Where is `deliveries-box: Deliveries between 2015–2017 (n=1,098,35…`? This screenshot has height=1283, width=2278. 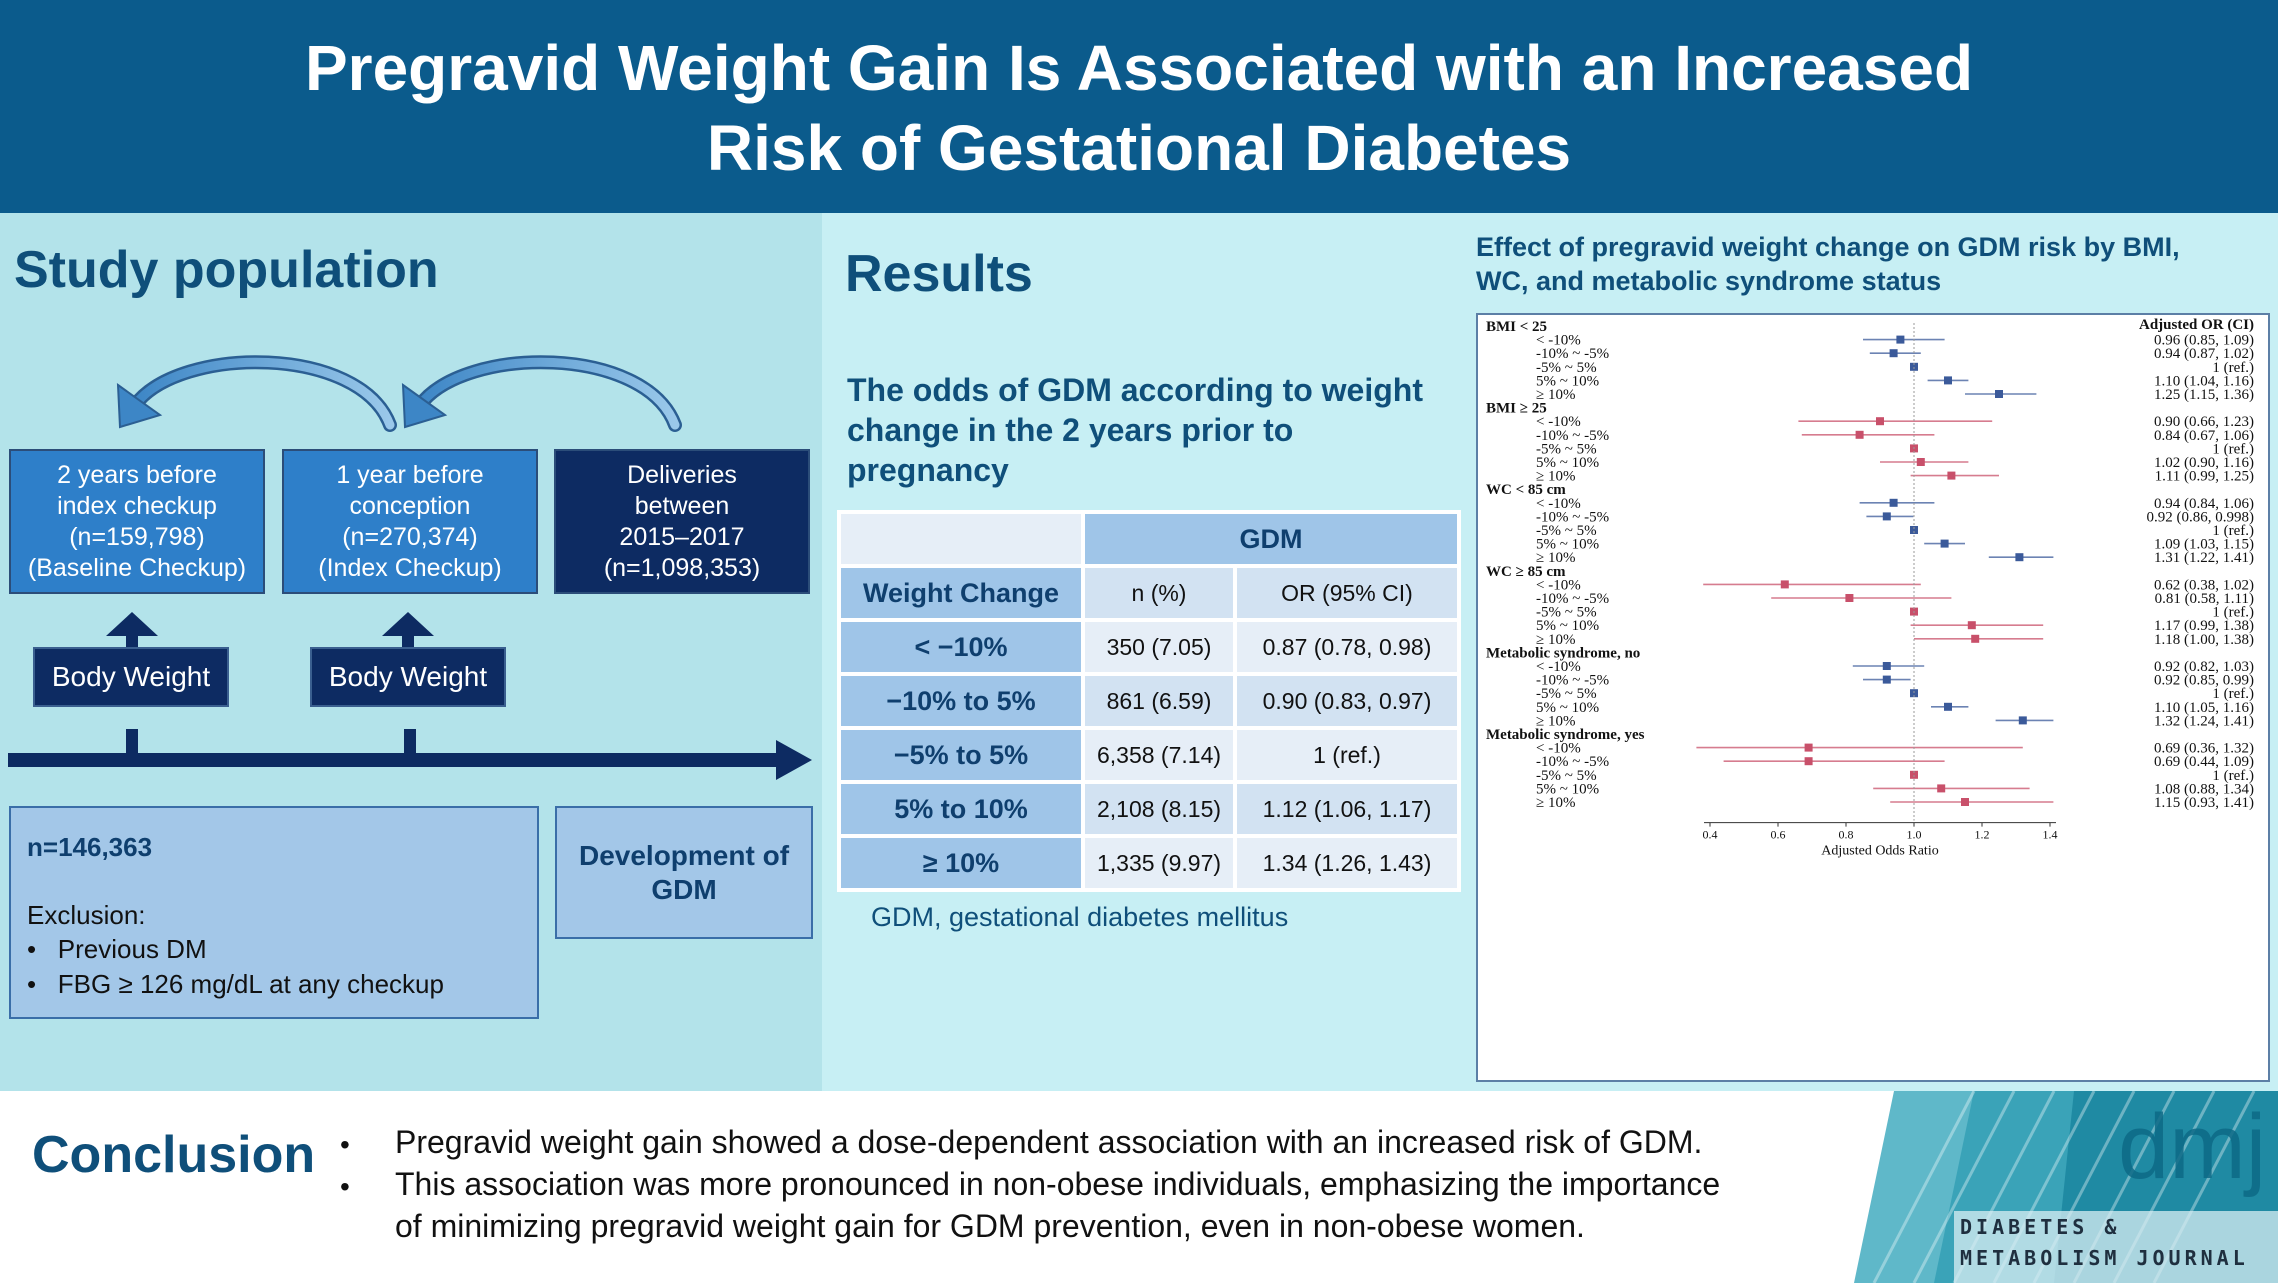
deliveries-box: Deliveries between 2015–2017 (n=1,098,35… is located at coordinates (682, 521).